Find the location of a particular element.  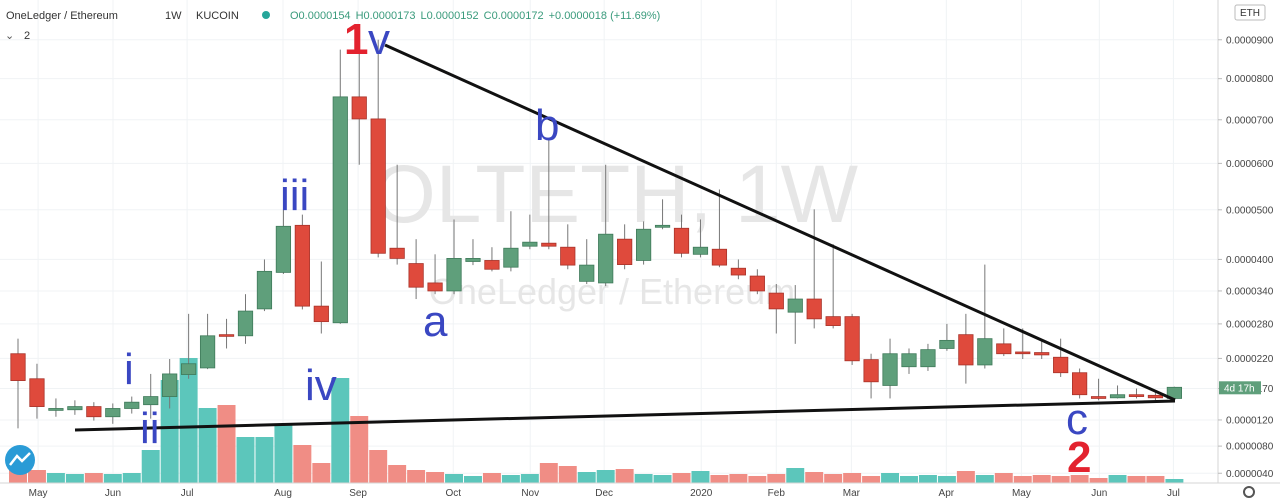

annotation: b is located at coordinates (547, 125).